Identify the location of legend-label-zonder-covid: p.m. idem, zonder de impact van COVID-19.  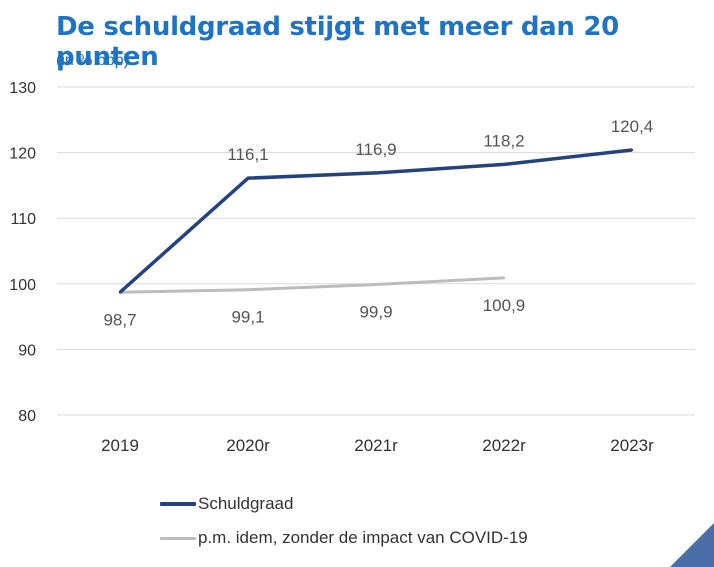
(363, 537).